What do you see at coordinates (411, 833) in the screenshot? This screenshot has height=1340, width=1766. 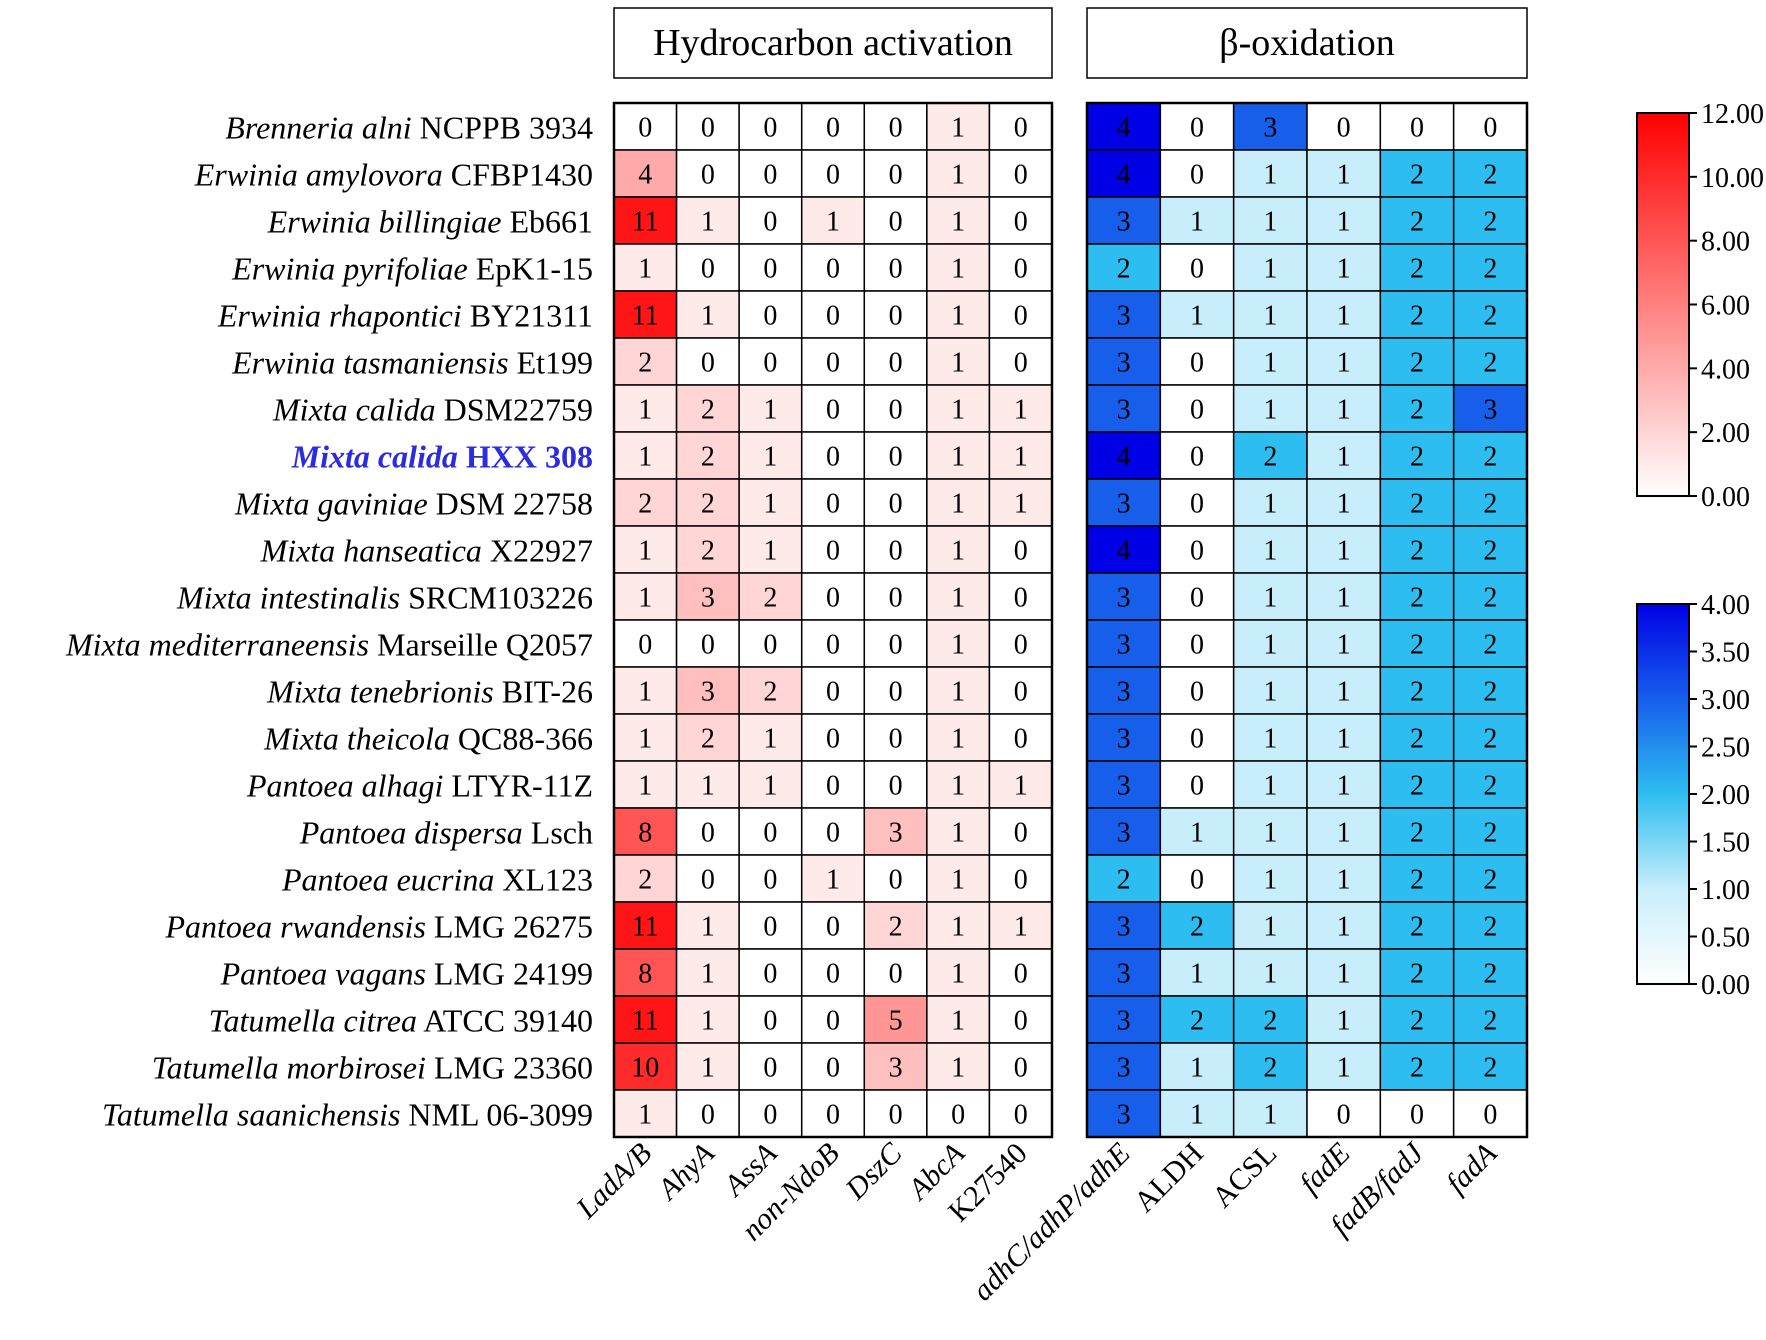 I see `row-label-genus: Pantoea dispersa` at bounding box center [411, 833].